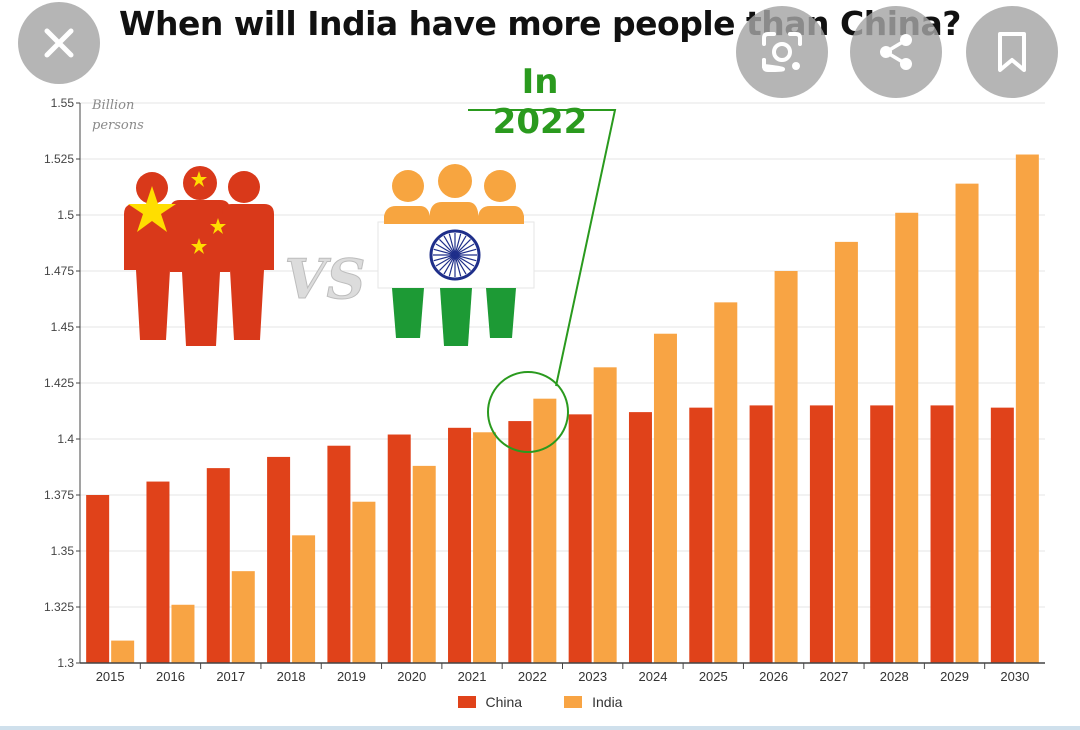  What do you see at coordinates (118, 125) in the screenshot?
I see `unit-label-line2: persons` at bounding box center [118, 125].